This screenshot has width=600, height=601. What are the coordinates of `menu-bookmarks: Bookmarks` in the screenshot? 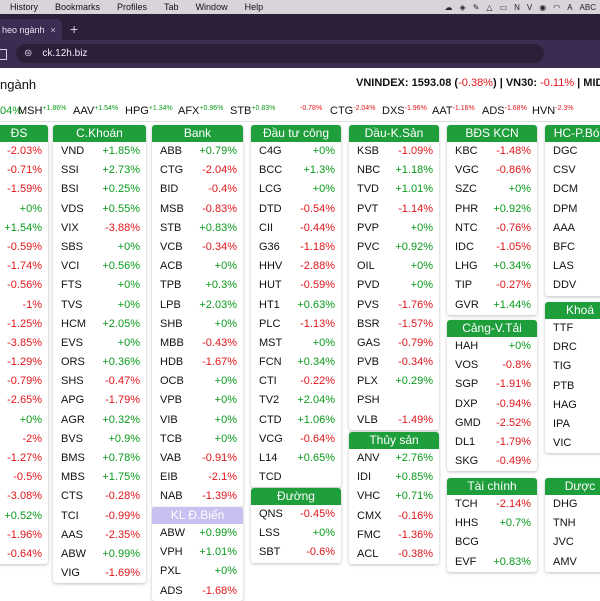 It's located at (78, 7).